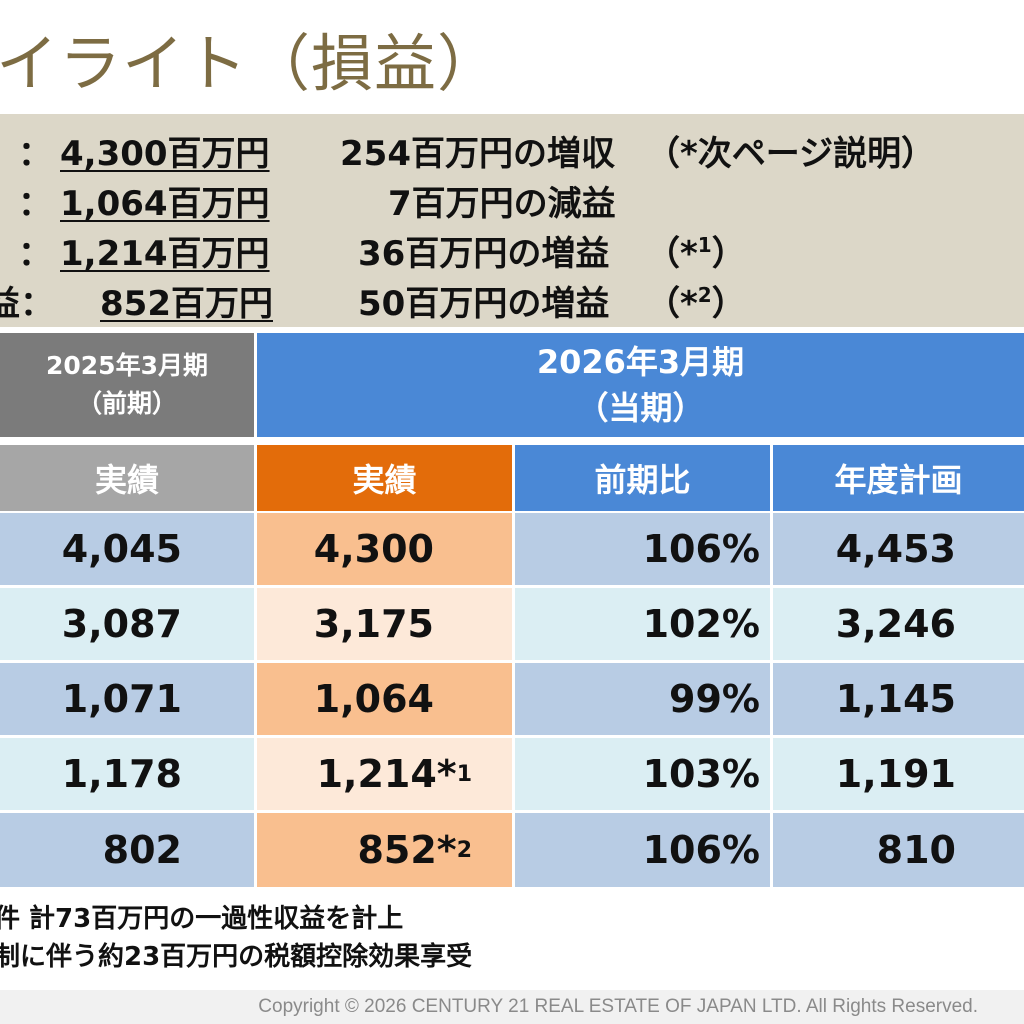 This screenshot has height=1024, width=1024. I want to click on current-period-subtitle: （当期）, so click(640, 408).